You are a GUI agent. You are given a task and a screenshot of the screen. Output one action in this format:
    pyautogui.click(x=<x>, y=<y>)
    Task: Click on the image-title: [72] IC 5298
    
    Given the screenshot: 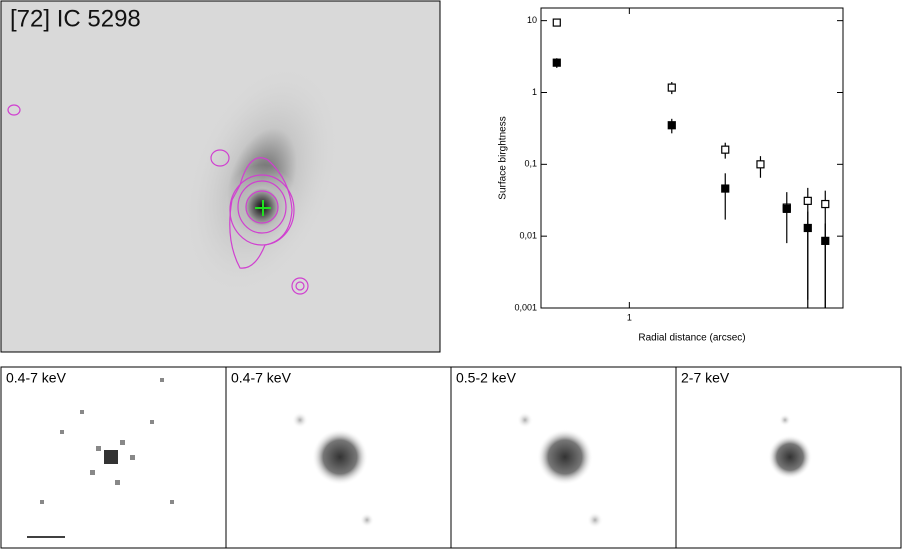 What is the action you would take?
    pyautogui.click(x=75, y=18)
    